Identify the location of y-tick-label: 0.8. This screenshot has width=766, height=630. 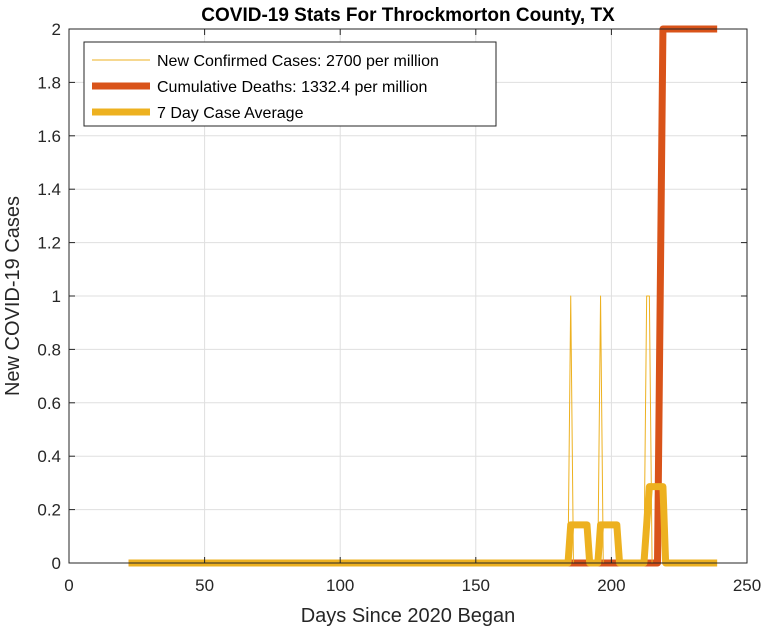
(49, 349).